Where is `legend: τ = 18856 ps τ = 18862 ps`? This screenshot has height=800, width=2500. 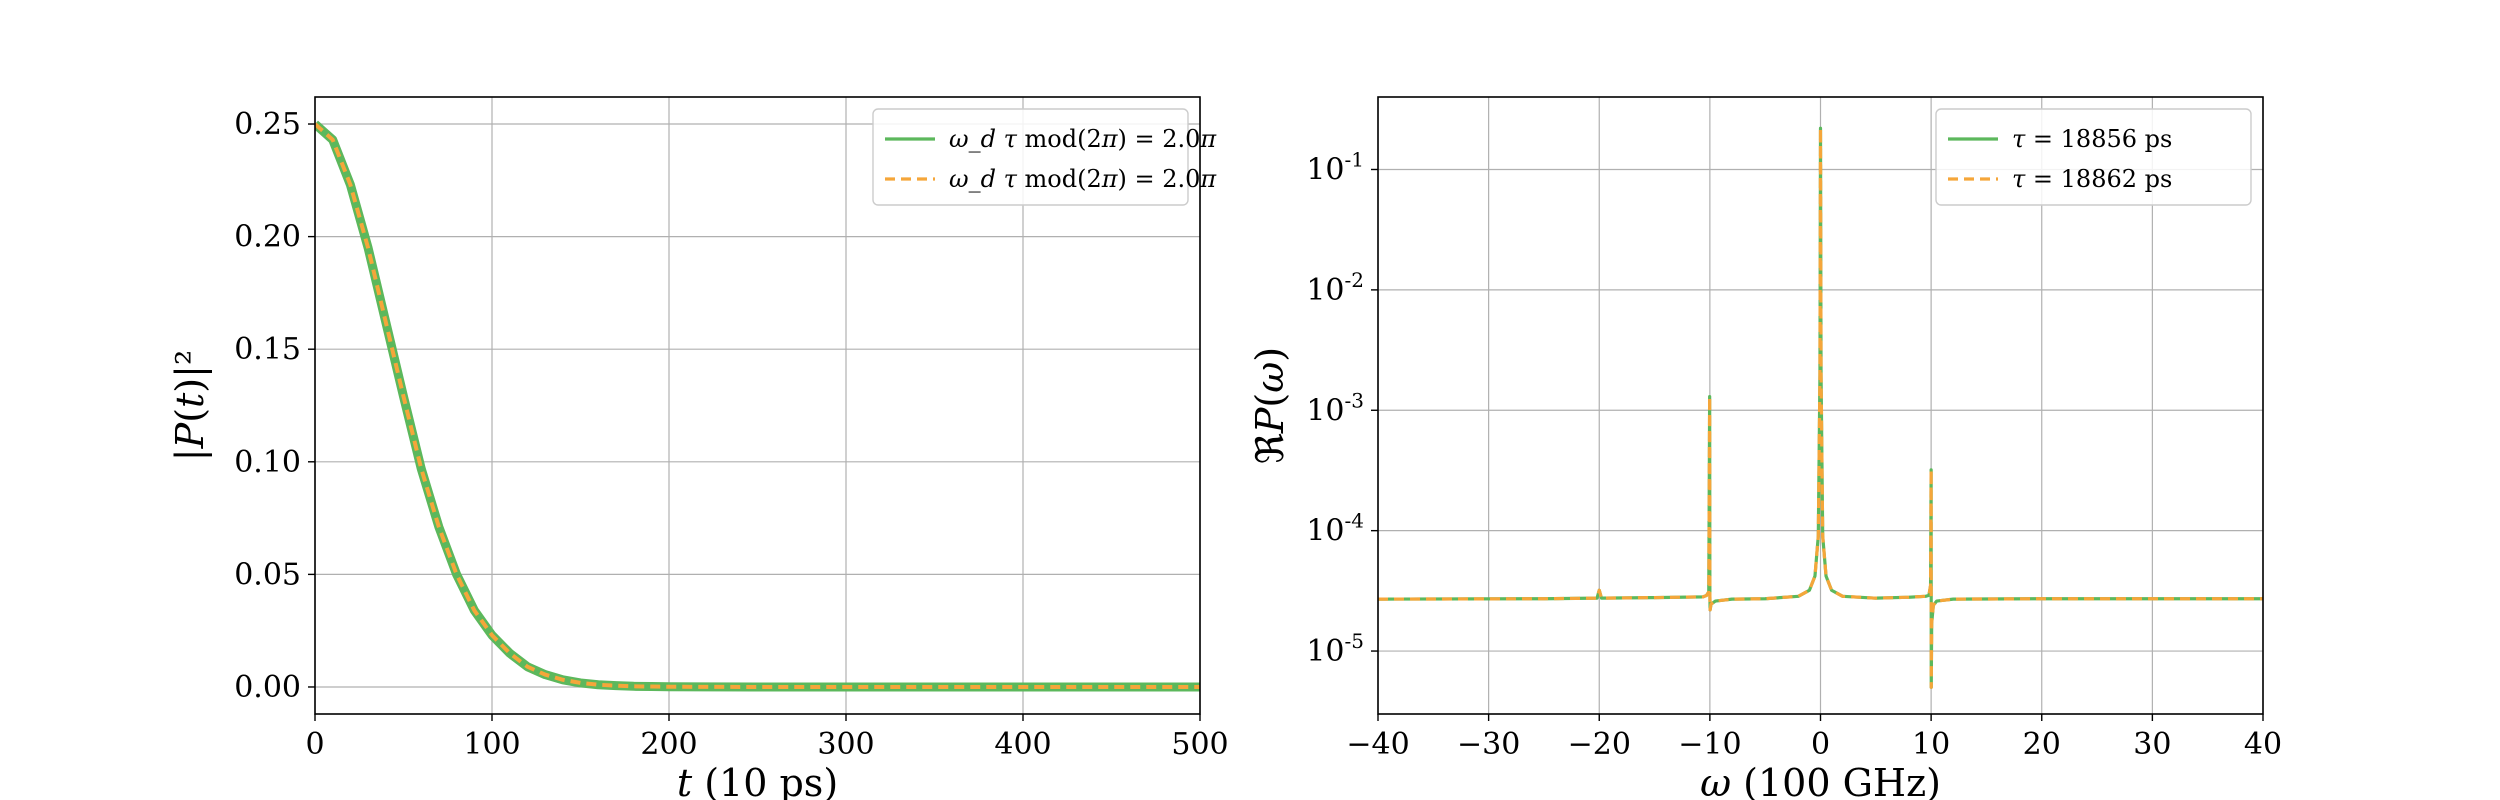
legend: τ = 18856 ps τ = 18862 ps is located at coordinates (2093, 157).